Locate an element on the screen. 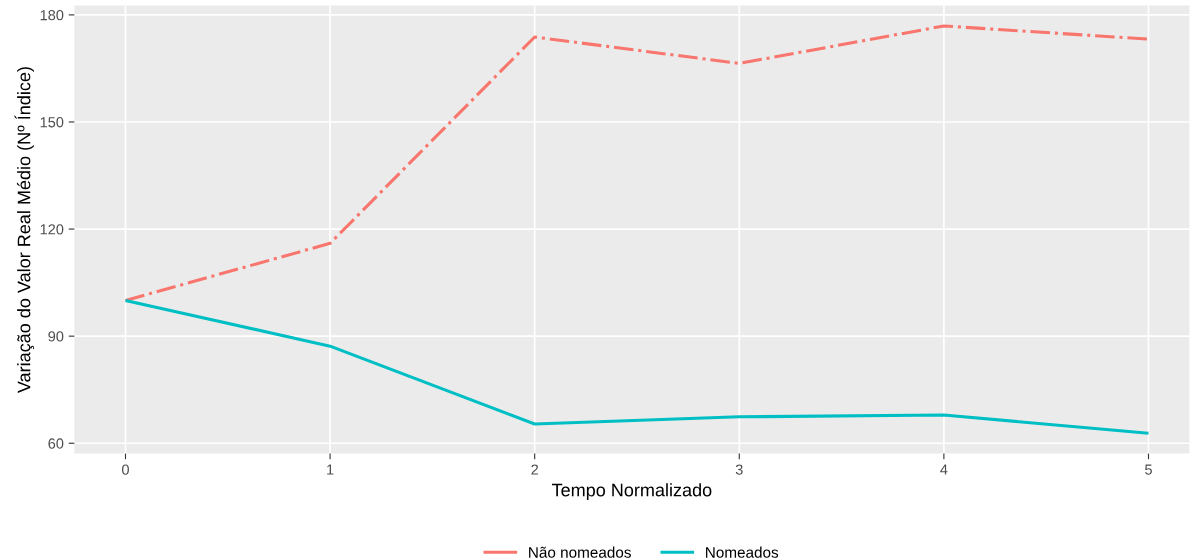 Image resolution: width=1199 pixels, height=560 pixels. legend-label: Nomeados is located at coordinates (742, 552).